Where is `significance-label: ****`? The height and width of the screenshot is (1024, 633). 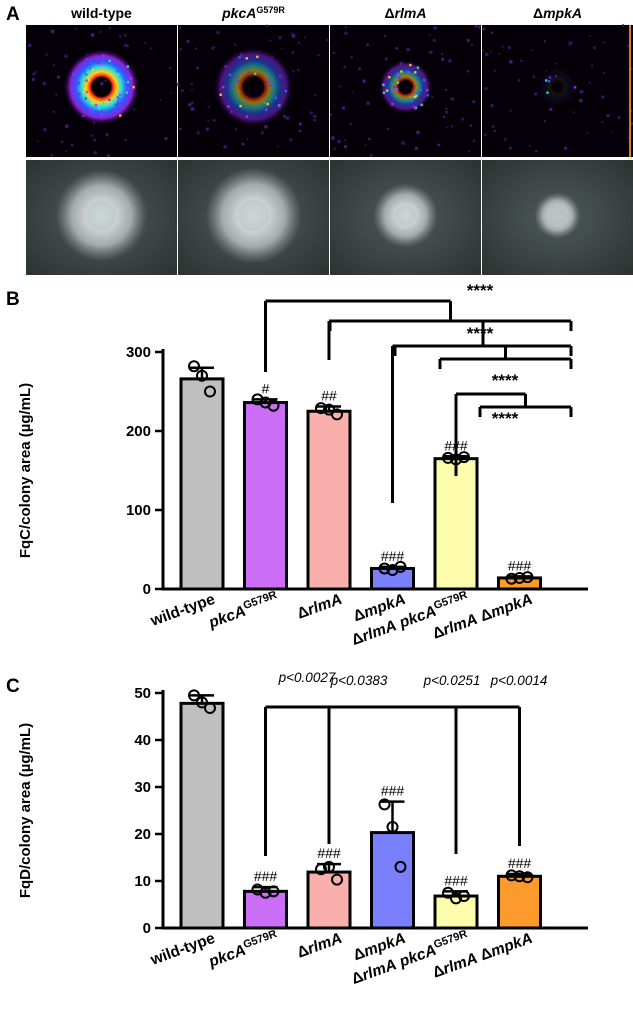
significance-label: **** is located at coordinates (505, 380).